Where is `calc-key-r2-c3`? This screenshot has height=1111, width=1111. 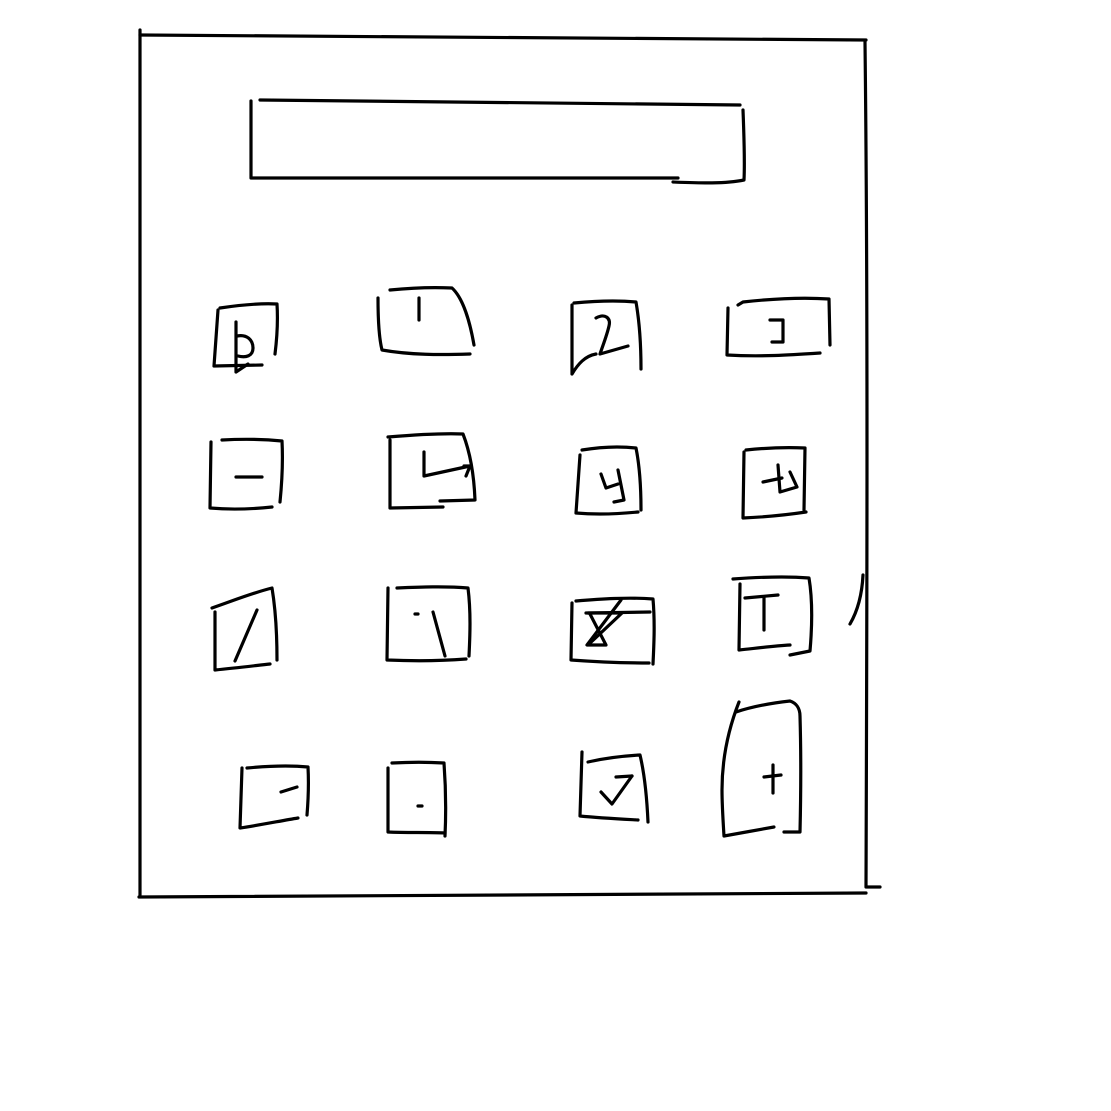
calc-key-r2-c3 is located at coordinates (608, 480).